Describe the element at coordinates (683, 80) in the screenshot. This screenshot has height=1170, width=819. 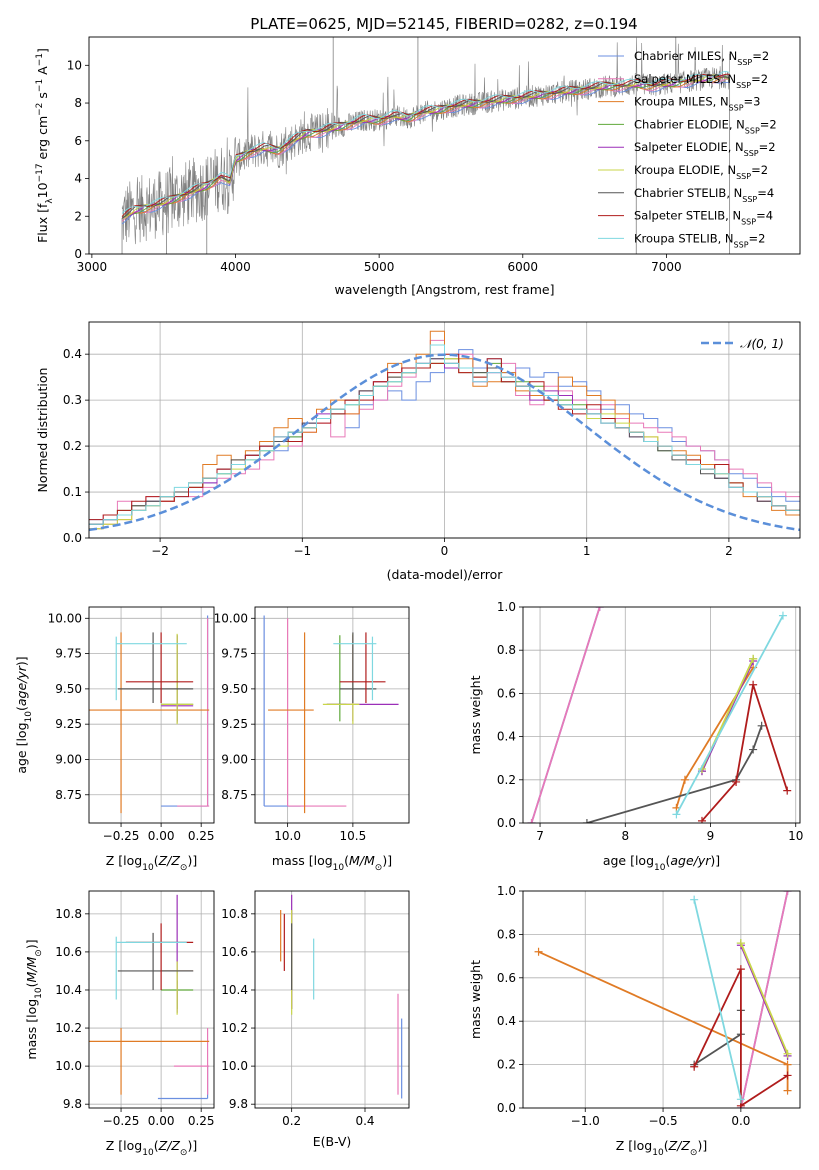
I see `legend-entry: Salpeter MILES, NSSP=2` at that location.